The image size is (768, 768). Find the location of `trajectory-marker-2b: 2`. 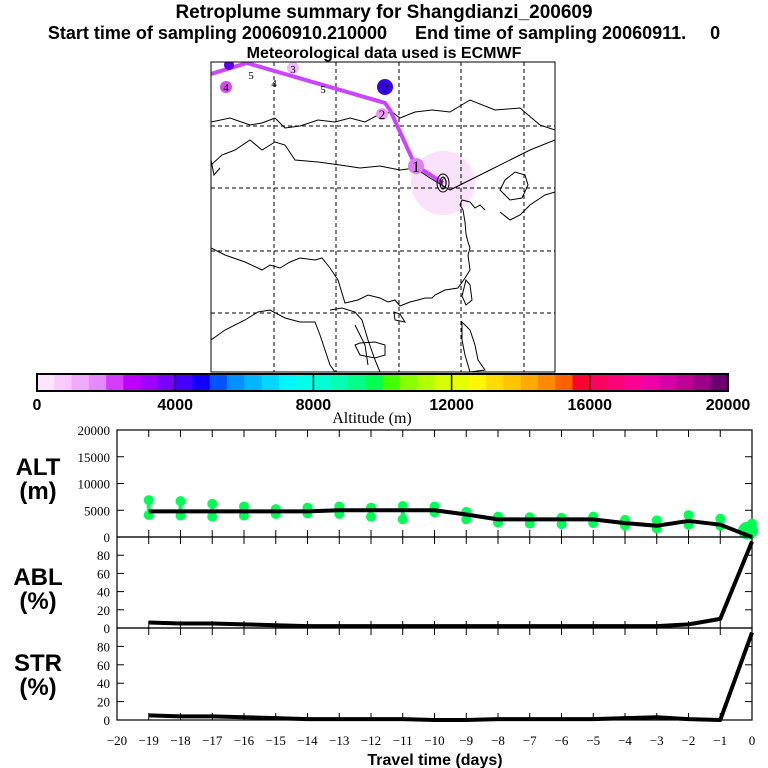

trajectory-marker-2b: 2 is located at coordinates (385, 87).